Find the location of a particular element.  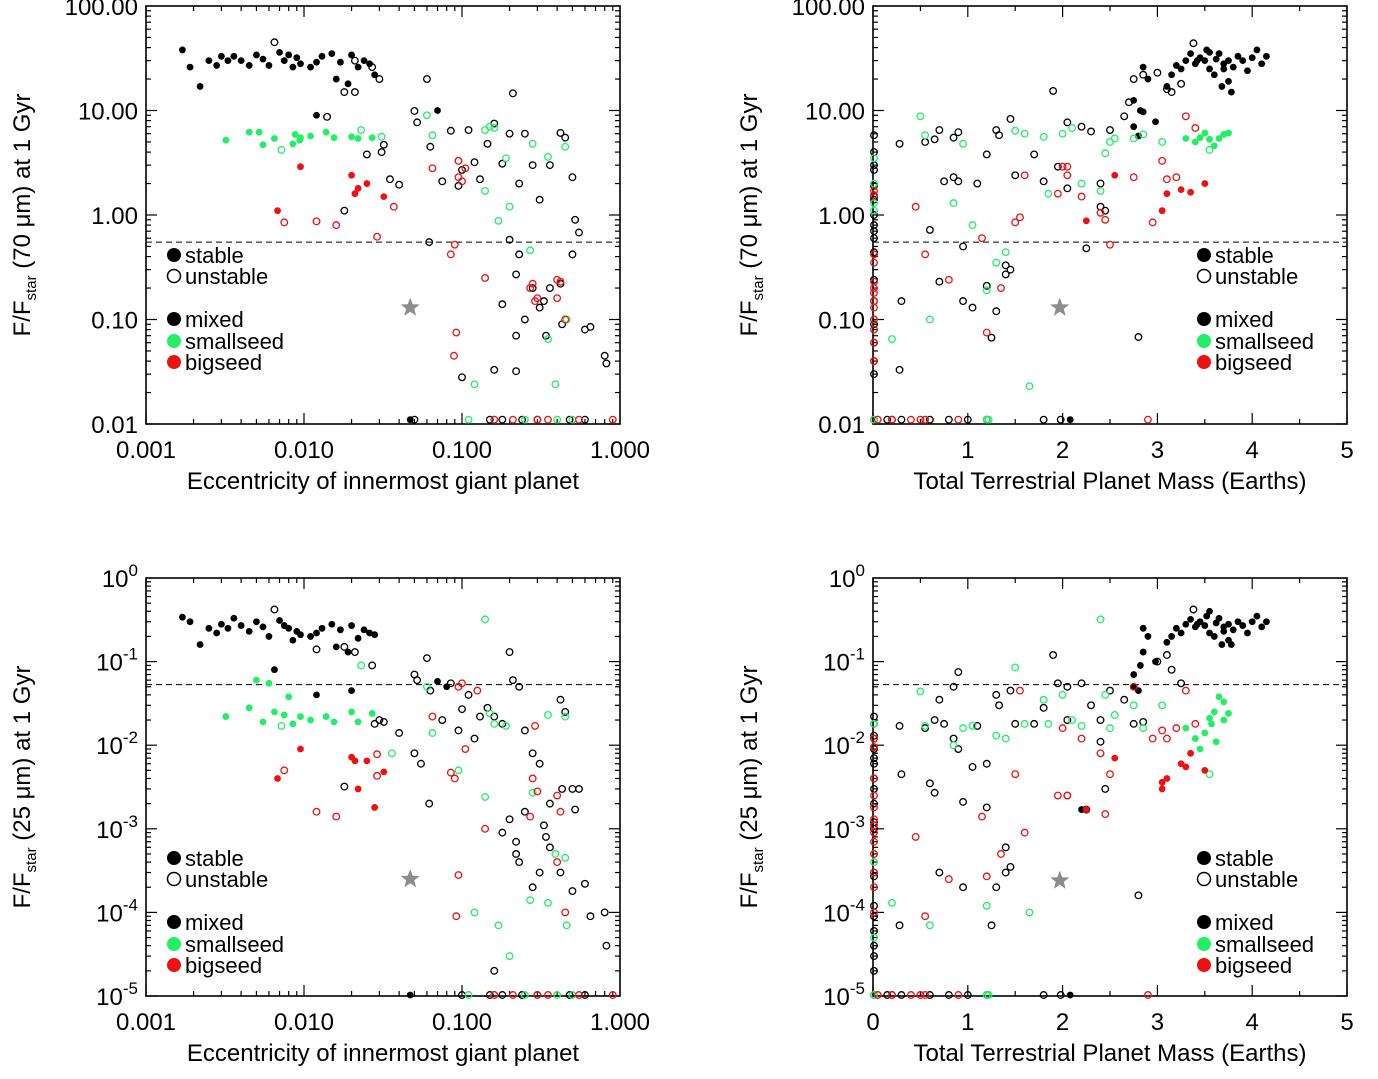

y-tick-exponent: -1 is located at coordinates (130, 654).